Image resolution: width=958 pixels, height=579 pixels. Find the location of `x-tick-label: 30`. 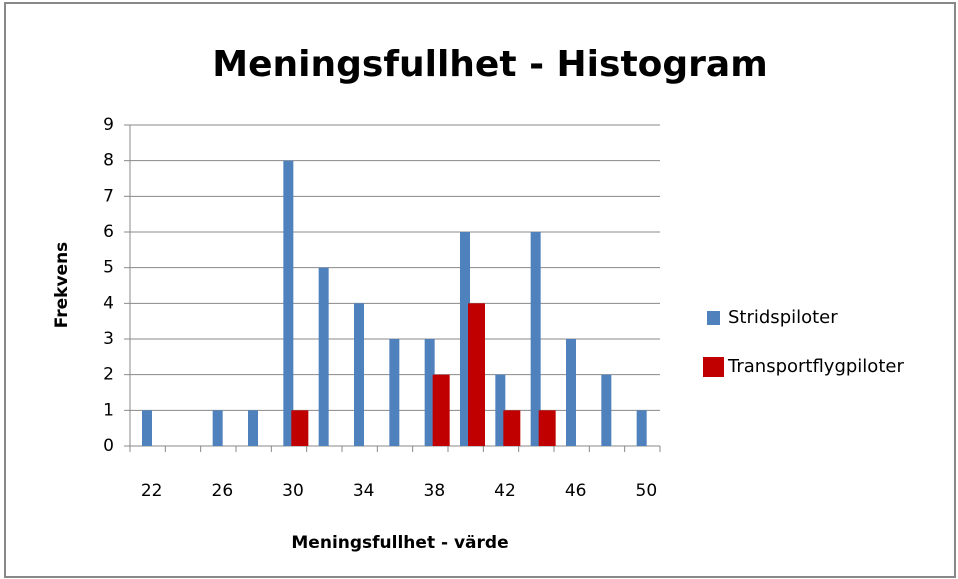

x-tick-label: 30 is located at coordinates (293, 491).